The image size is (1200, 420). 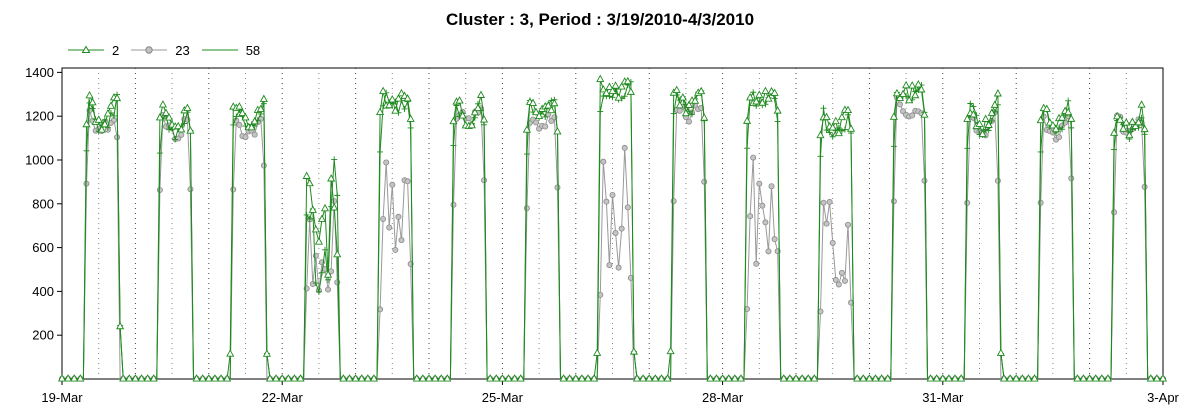 I want to click on x-tick-label: 19-Mar, so click(x=62, y=397).